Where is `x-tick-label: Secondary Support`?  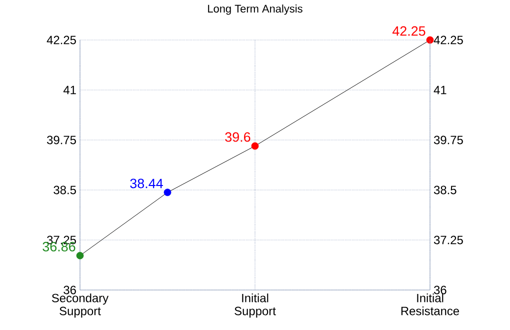
x-tick-label: Secondary Support is located at coordinates (80, 306).